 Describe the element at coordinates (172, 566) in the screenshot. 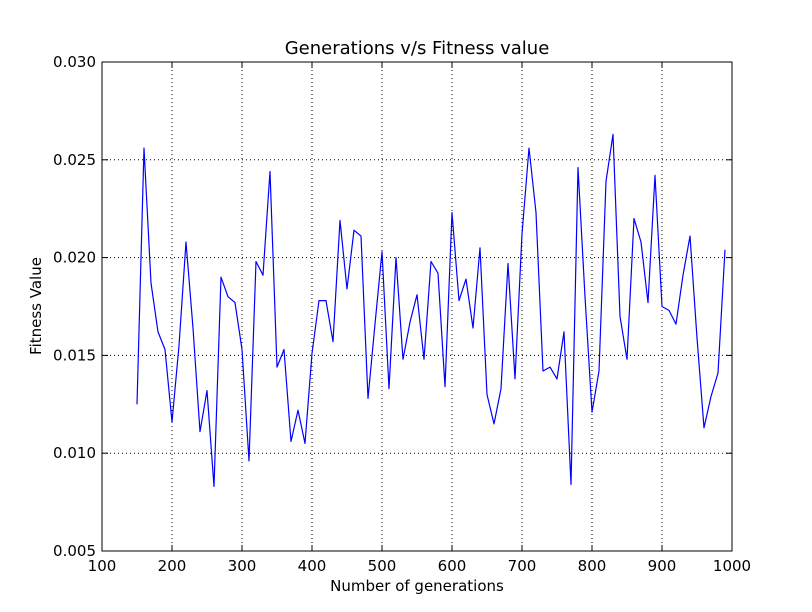

I see `x-tick-label: 200` at that location.